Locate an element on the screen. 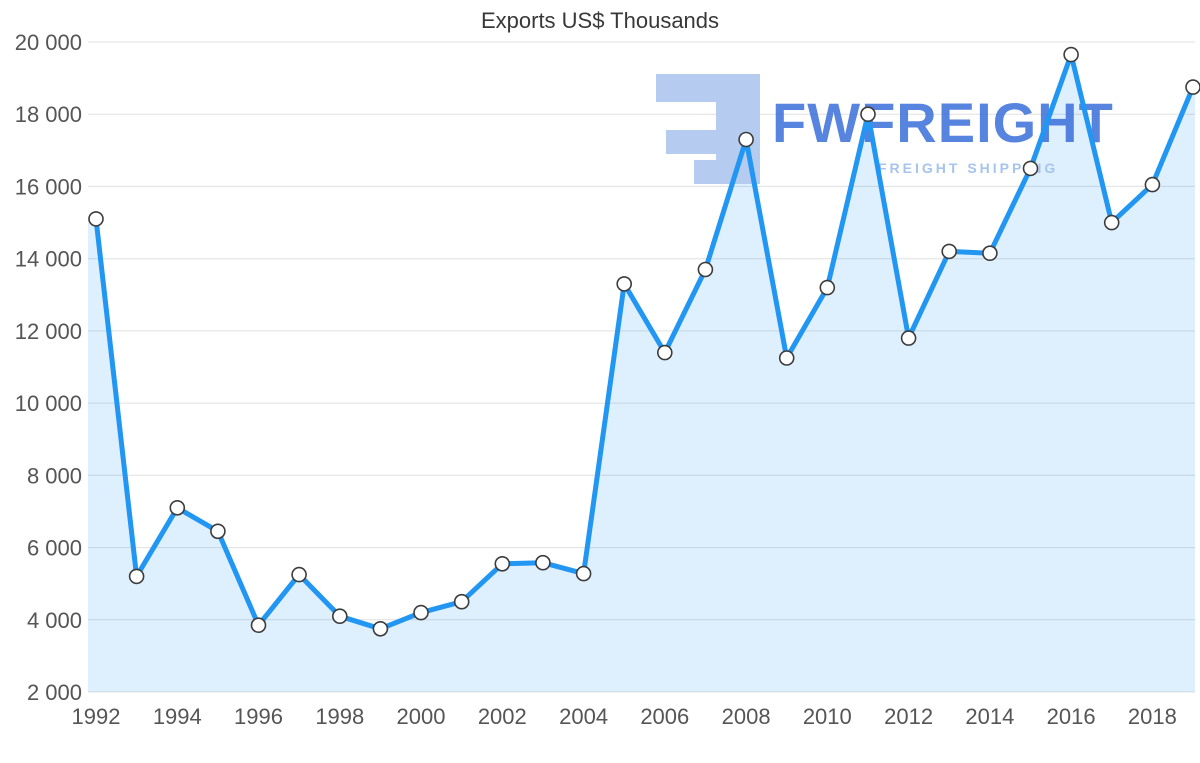 This screenshot has height=763, width=1200. x-tick-label: 2010 is located at coordinates (827, 716).